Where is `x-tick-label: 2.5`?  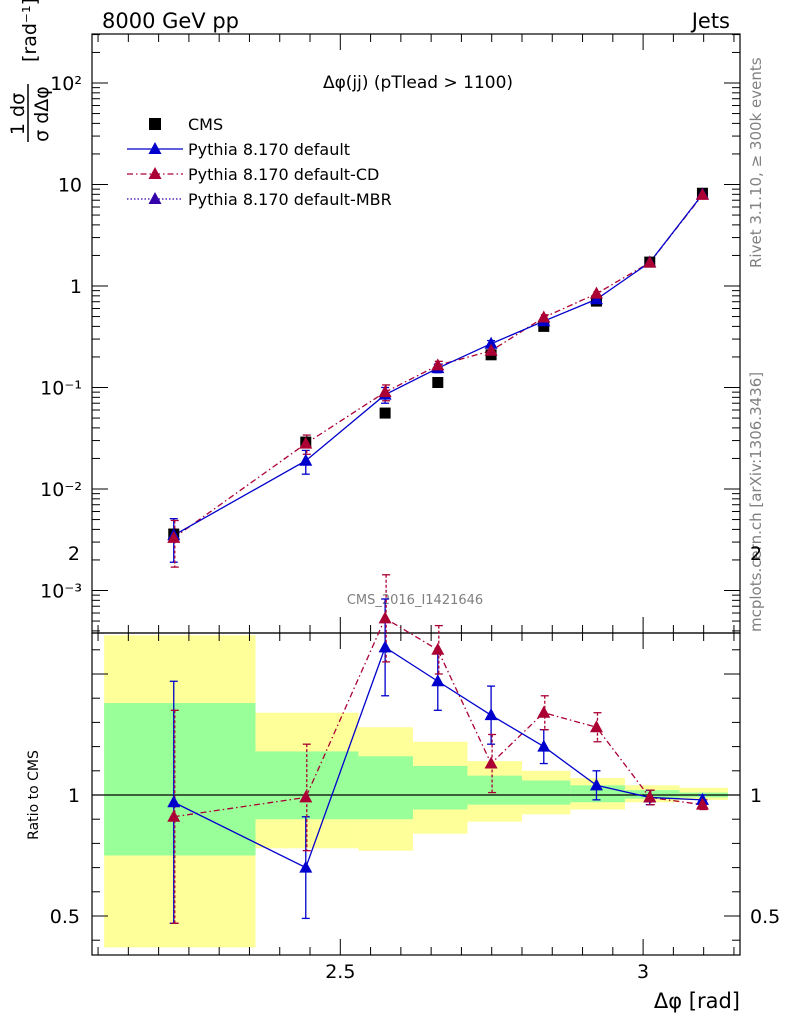
x-tick-label: 2.5 is located at coordinates (340, 972).